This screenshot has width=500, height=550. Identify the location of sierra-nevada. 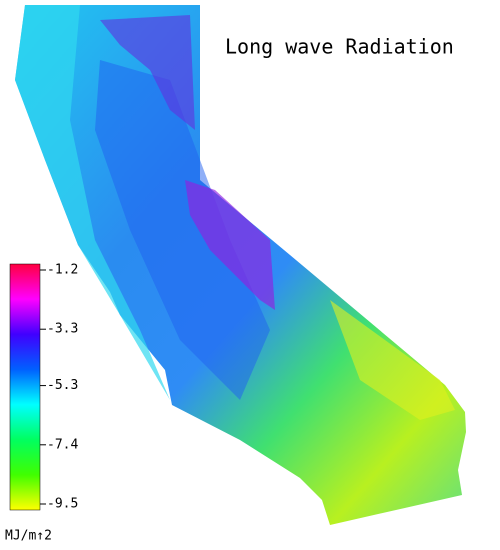
(230, 245).